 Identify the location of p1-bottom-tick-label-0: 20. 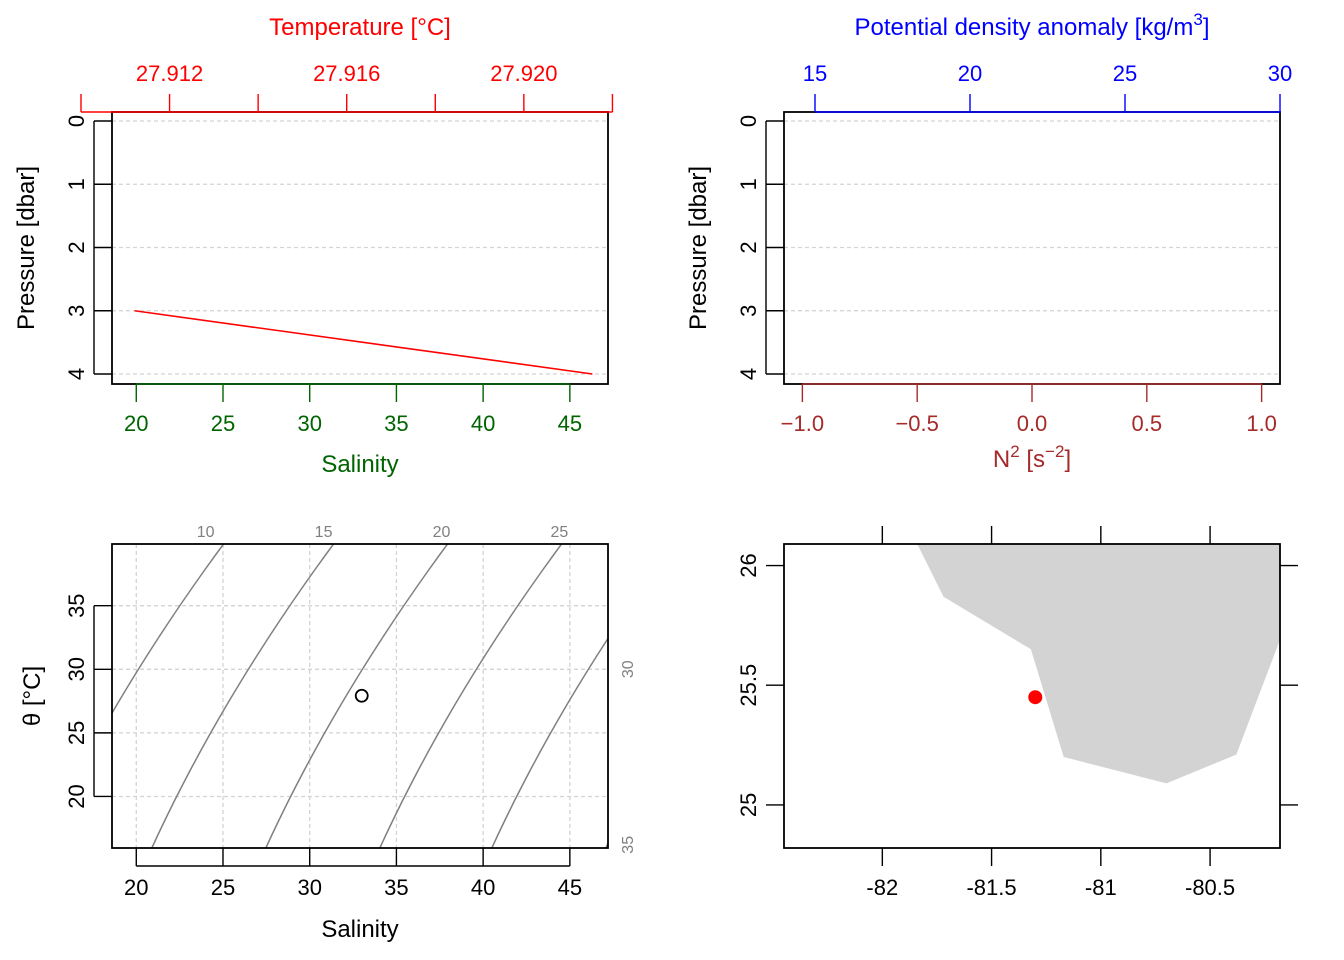
(136, 423).